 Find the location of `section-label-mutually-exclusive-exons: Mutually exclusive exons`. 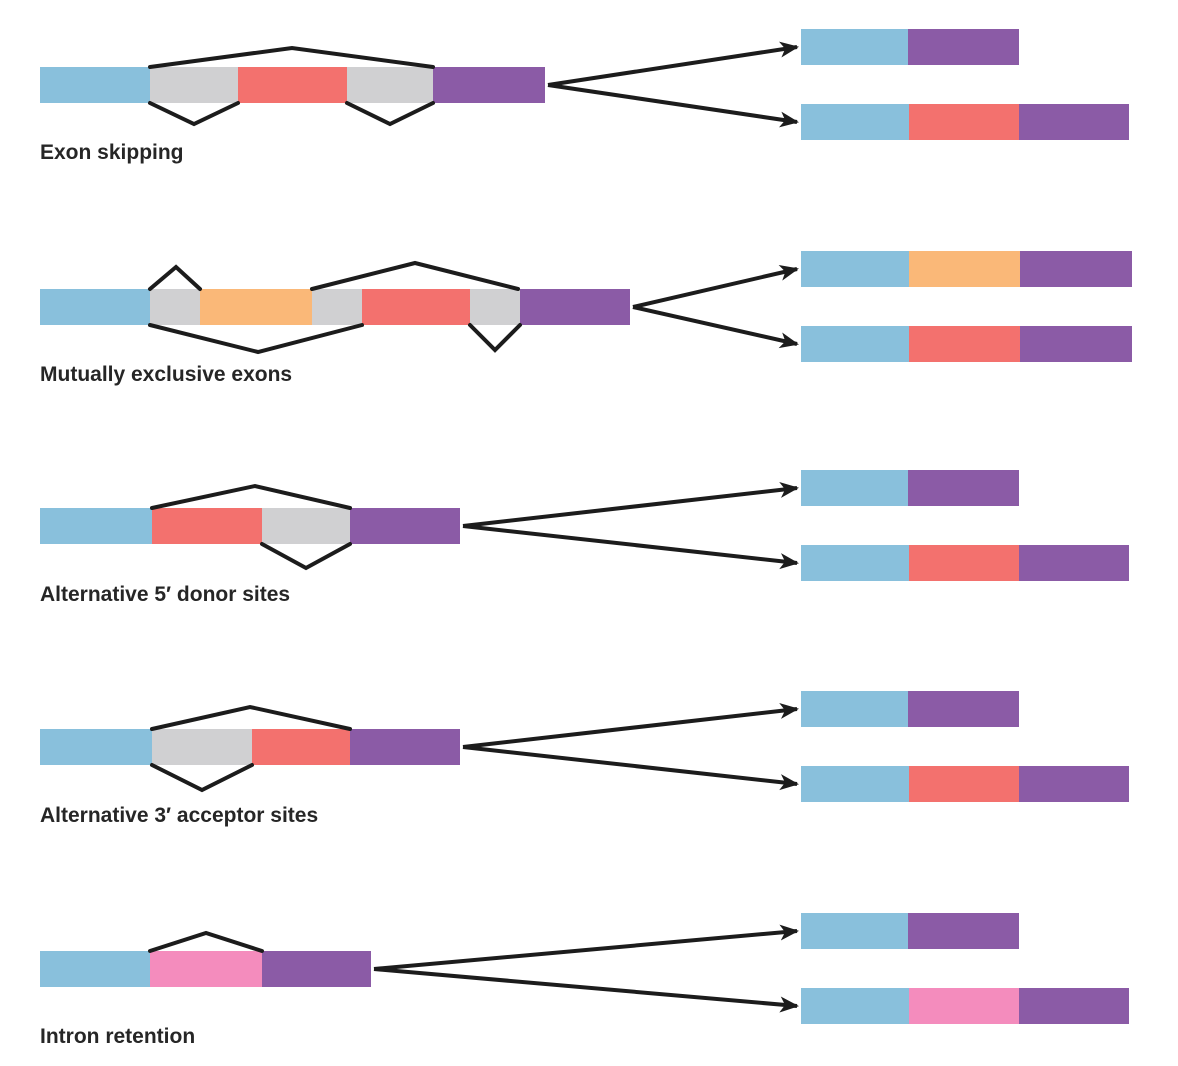

section-label-mutually-exclusive-exons: Mutually exclusive exons is located at coordinates (166, 374).